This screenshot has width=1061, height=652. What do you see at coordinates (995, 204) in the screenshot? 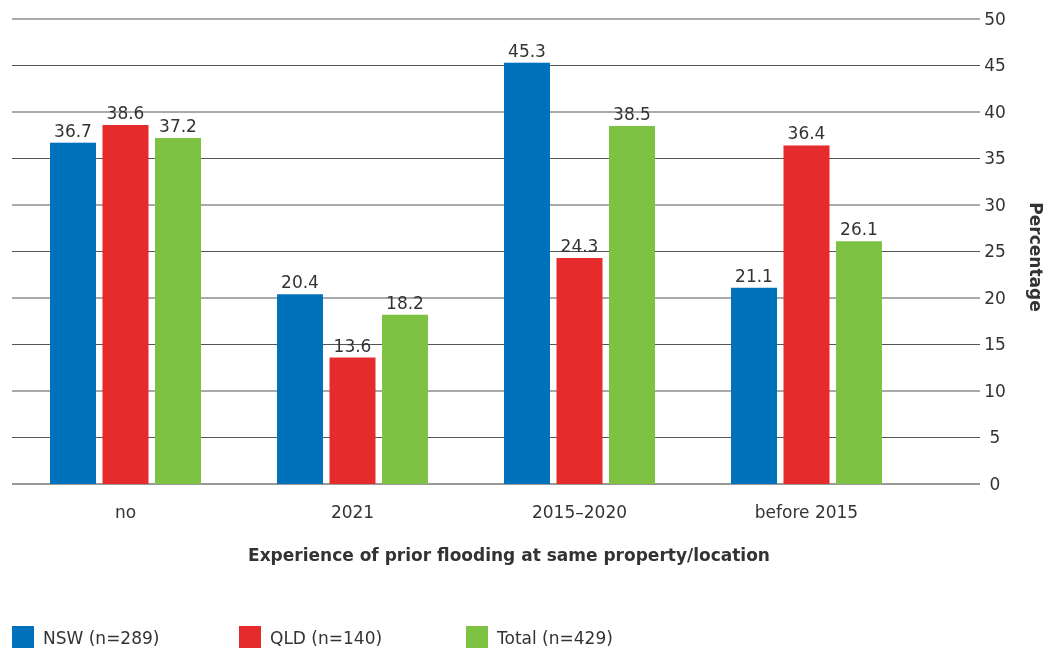
I see `y-tick-label: 30` at bounding box center [995, 204].